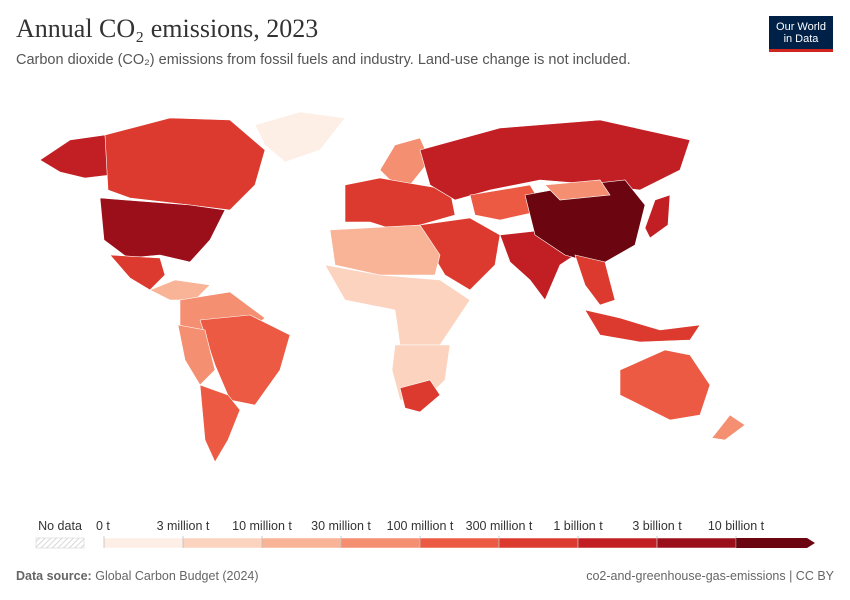 The image size is (850, 600). What do you see at coordinates (162, 230) in the screenshot?
I see `usa` at bounding box center [162, 230].